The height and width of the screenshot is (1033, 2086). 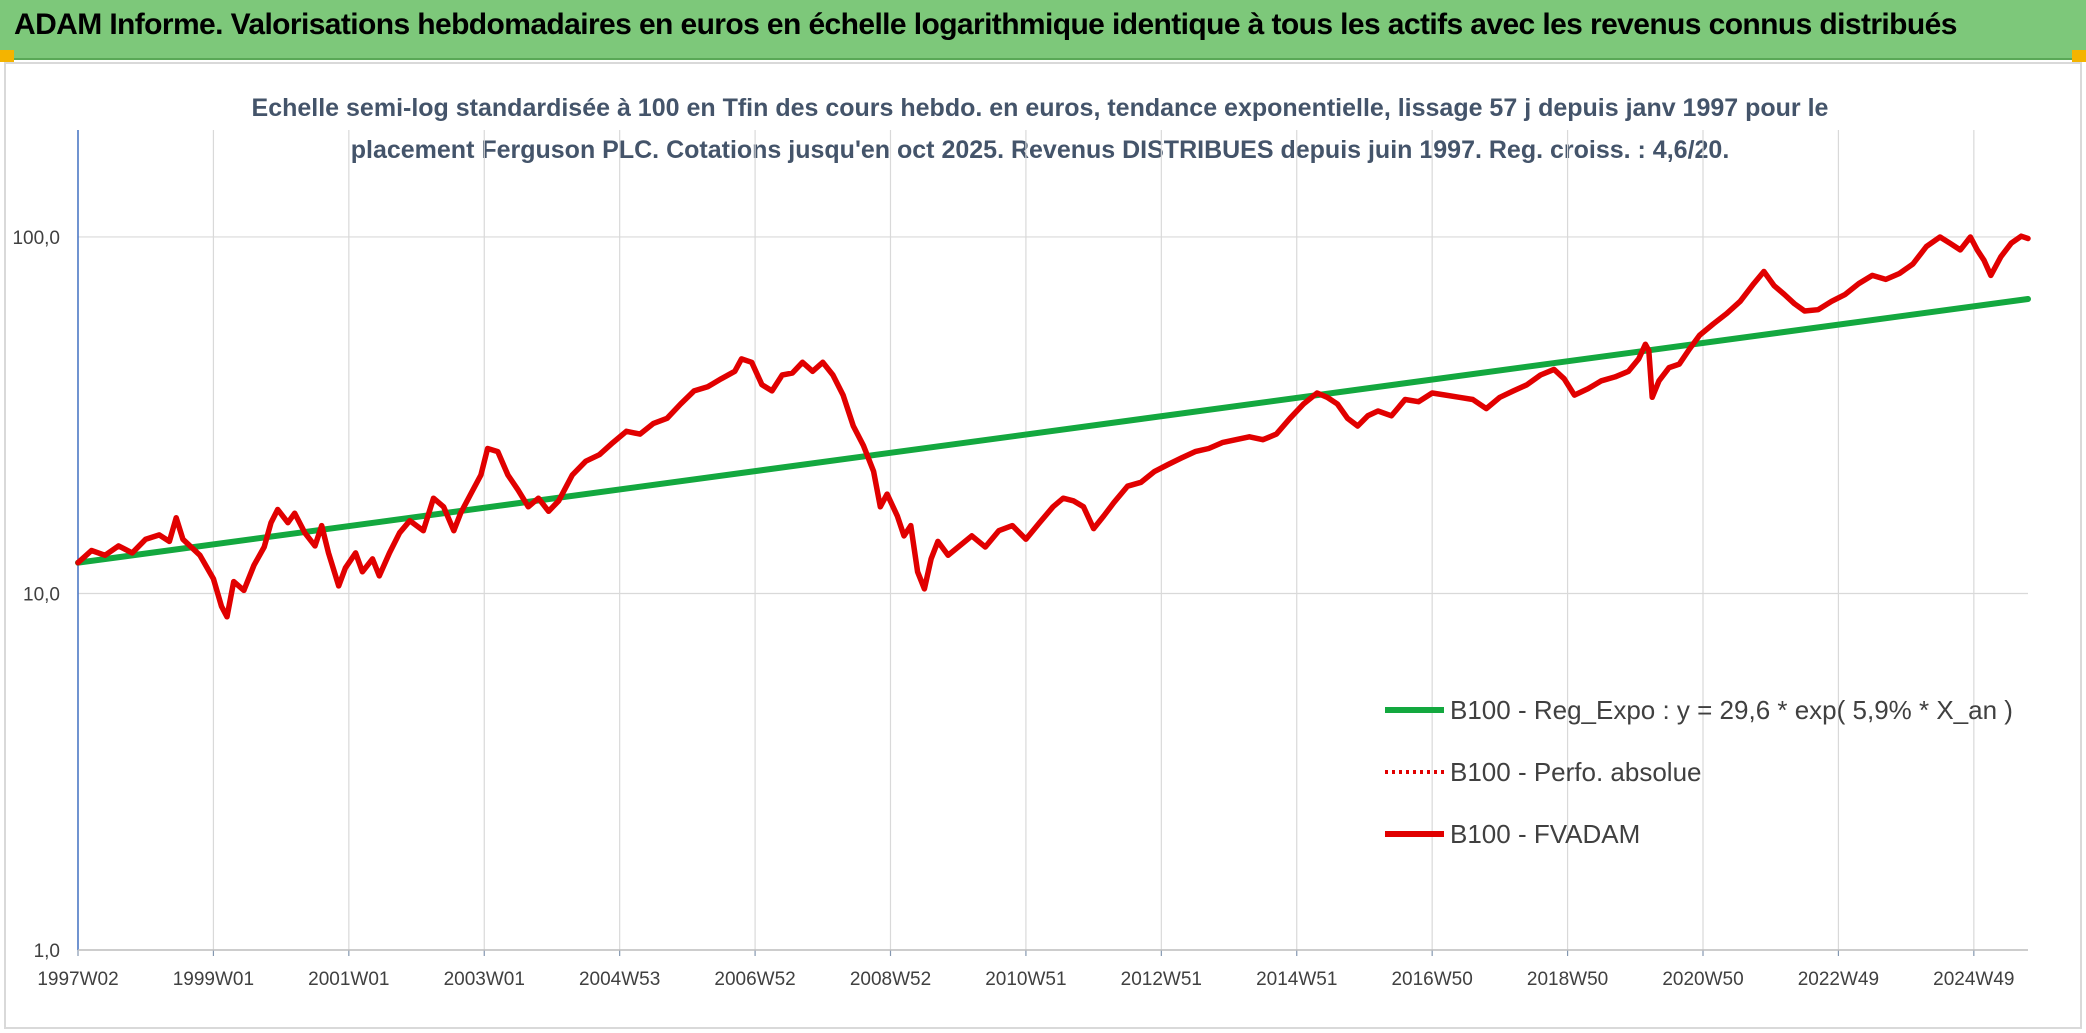 I want to click on x-tick-label: 2022W49, so click(x=1838, y=979).